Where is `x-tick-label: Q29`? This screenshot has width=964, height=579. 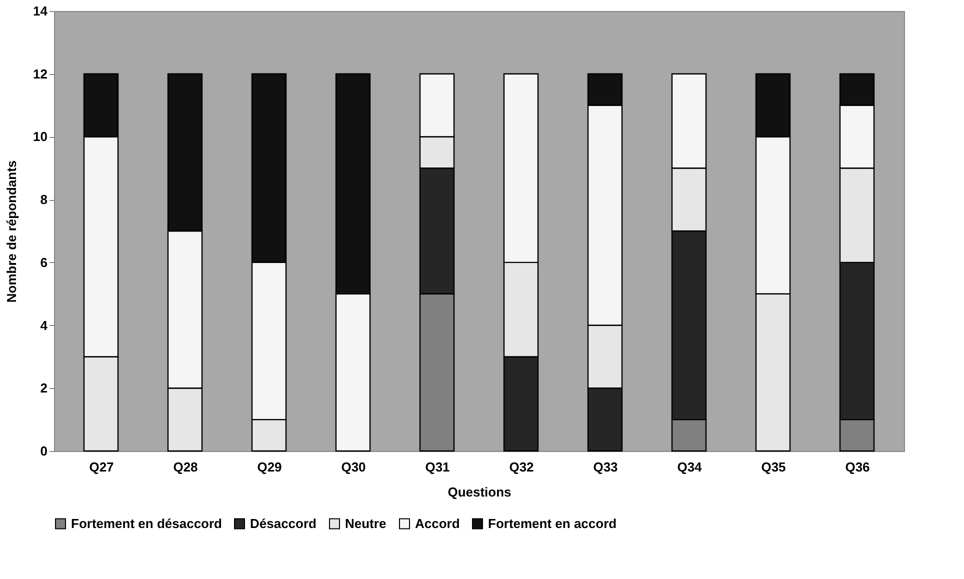 x-tick-label: Q29 is located at coordinates (269, 467).